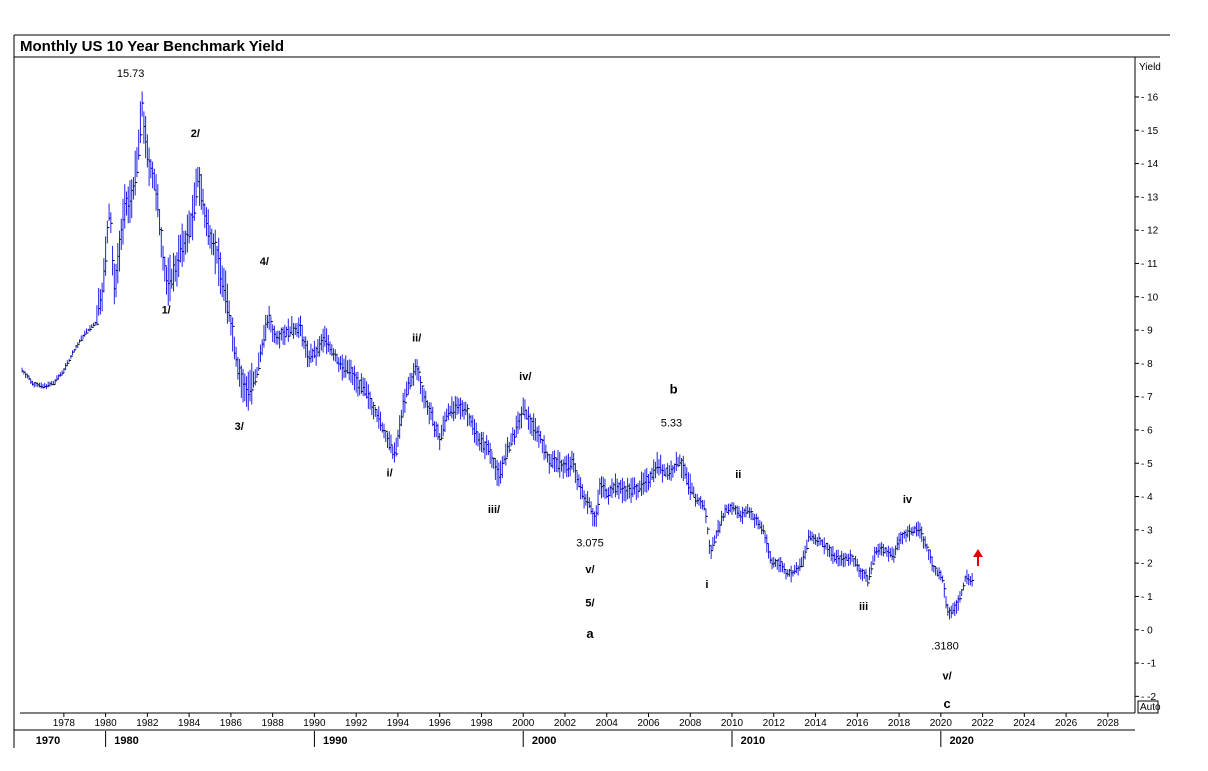 The image size is (1208, 771). What do you see at coordinates (946, 703) in the screenshot?
I see `wave-label: c` at bounding box center [946, 703].